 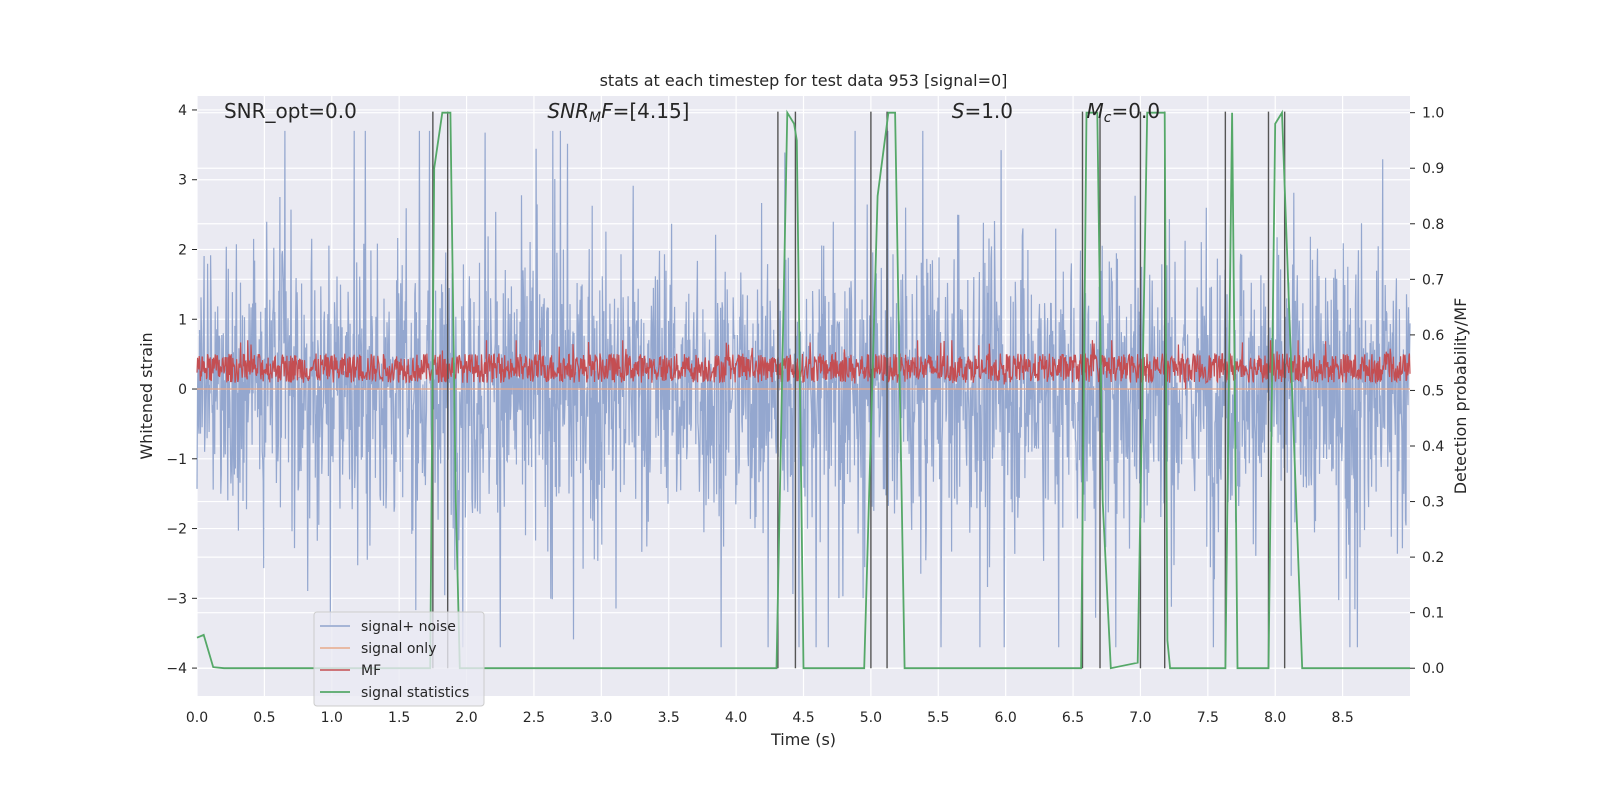 I want to click on mf-line, so click(x=803, y=365).